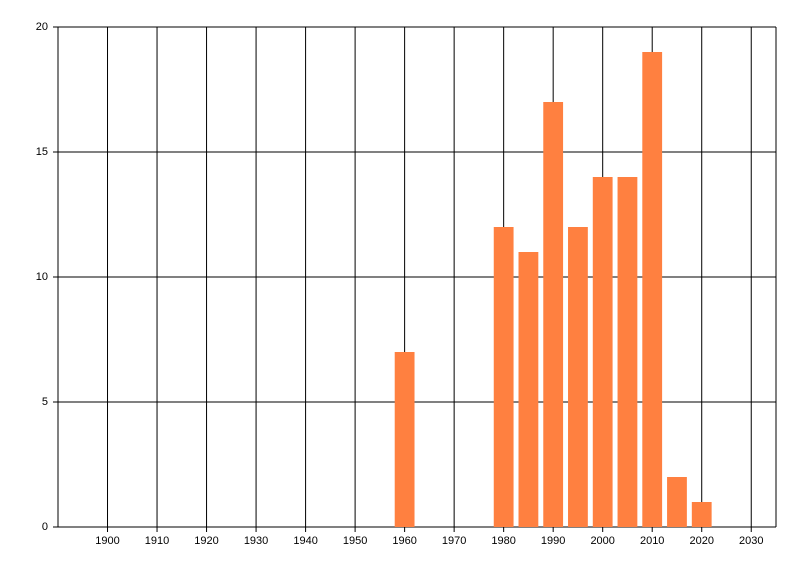  I want to click on x-tick-label: 1900, so click(107, 541).